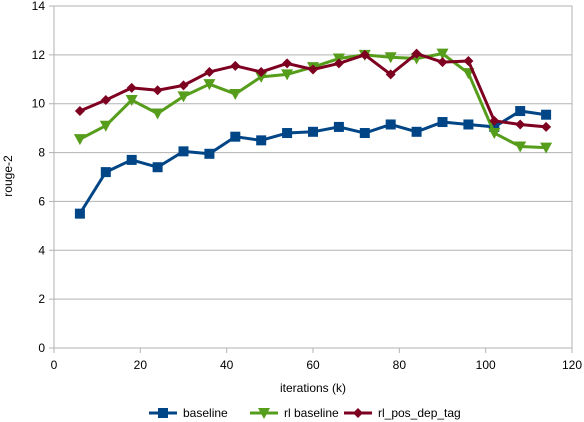 The height and width of the screenshot is (422, 584). I want to click on legend: baseline rl baseline rl_pos_dep_tag, so click(305, 413).